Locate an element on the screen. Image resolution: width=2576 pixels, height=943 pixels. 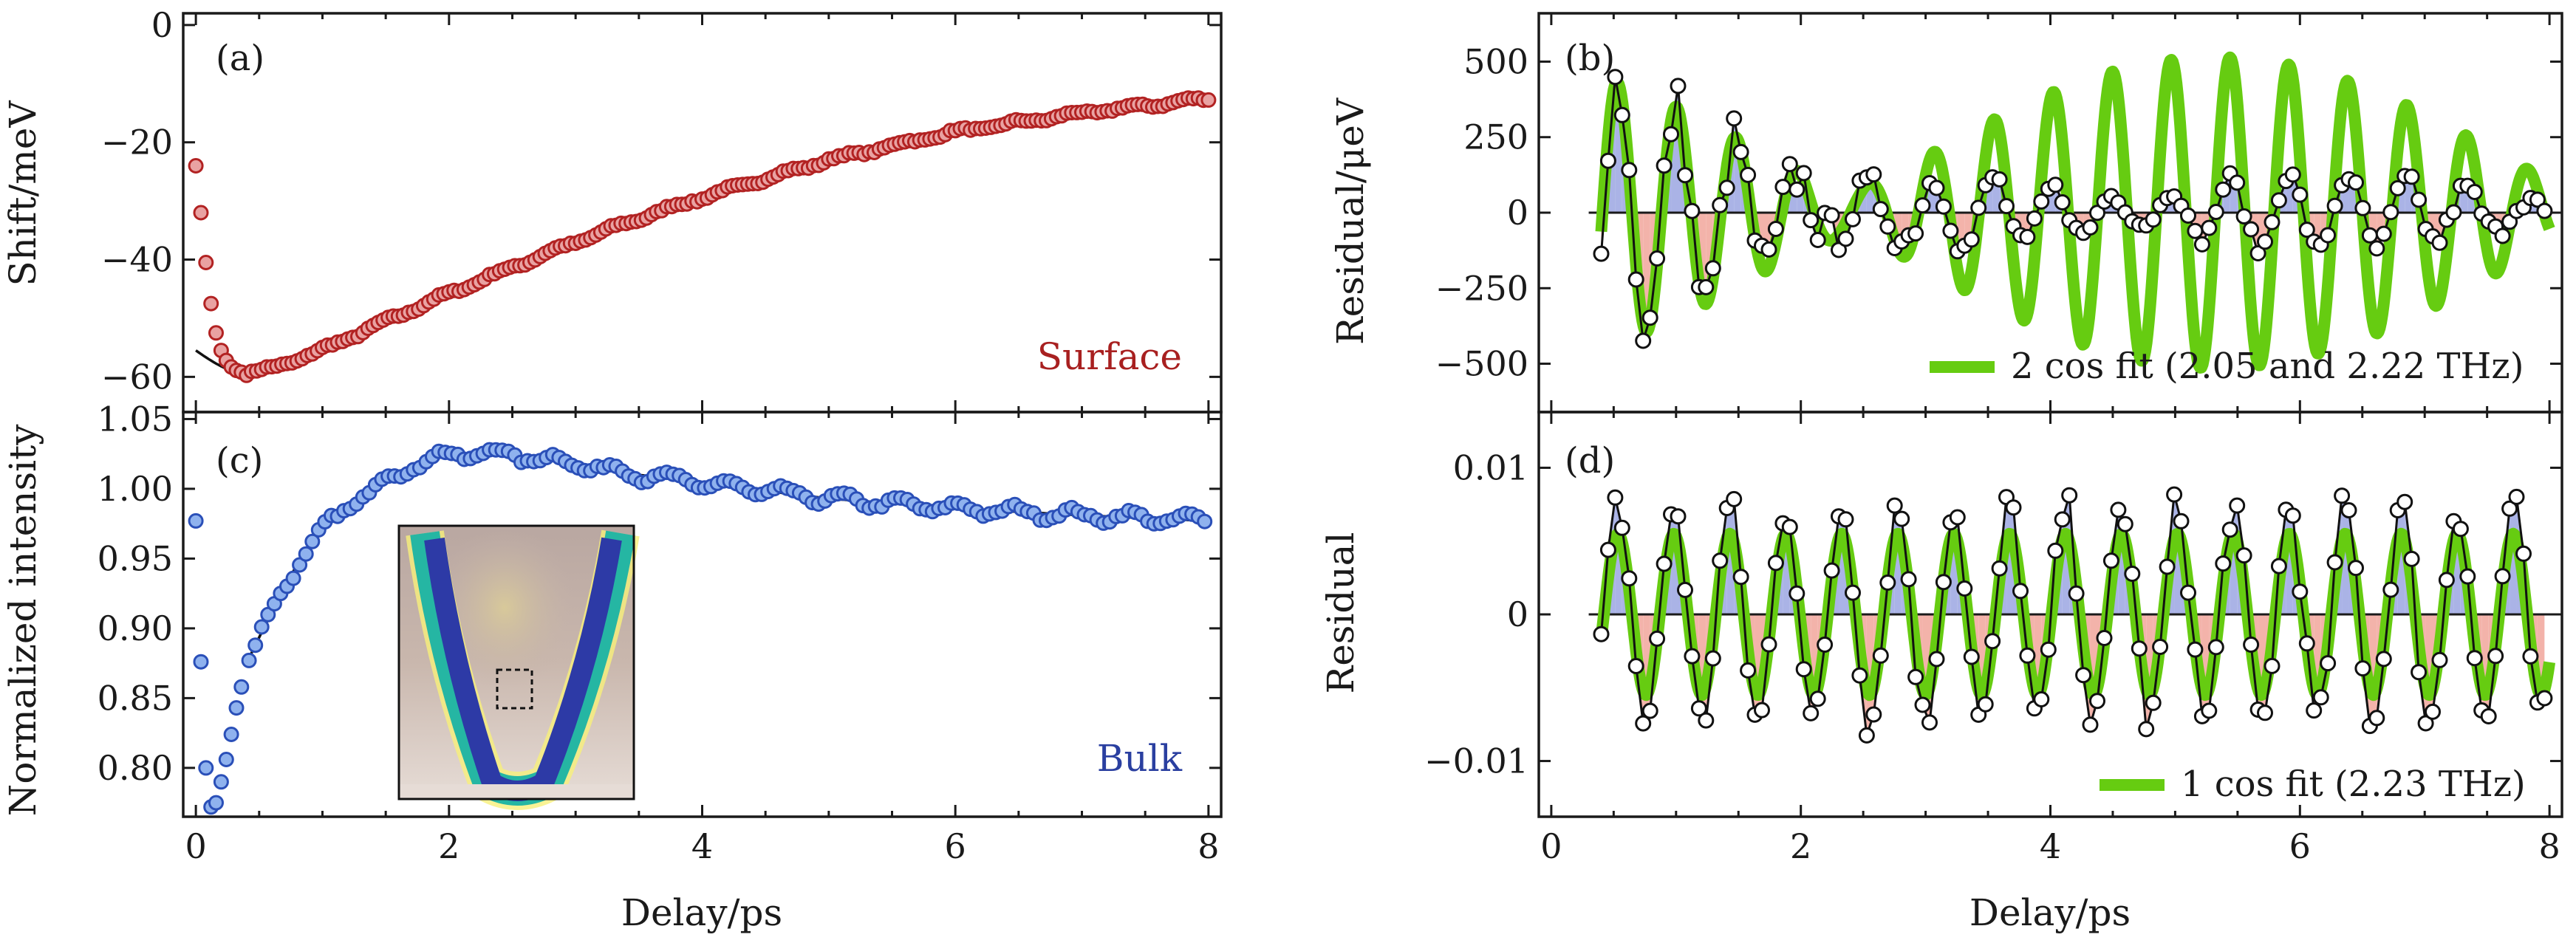
panel-d-legend: 1 cos fit (2.23 THz) is located at coordinates (2313, 784).